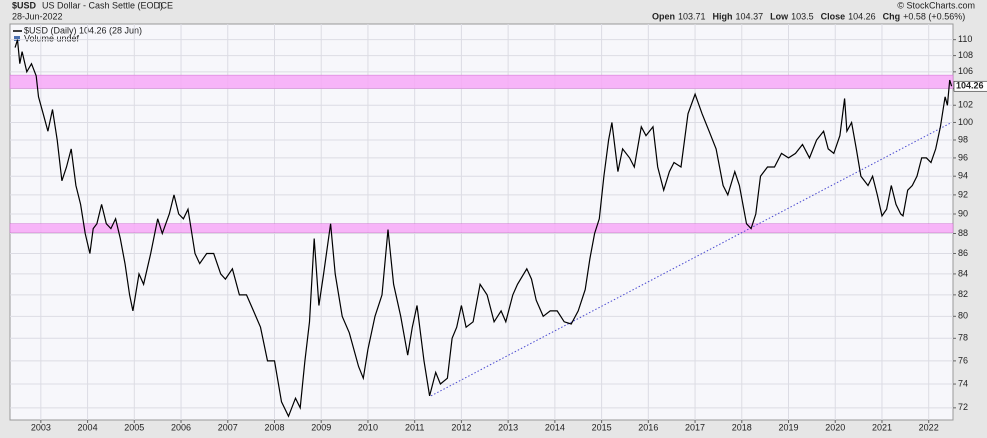 This screenshot has width=987, height=438. Describe the element at coordinates (965, 105) in the screenshot. I see `y-tick-label: 102` at that location.